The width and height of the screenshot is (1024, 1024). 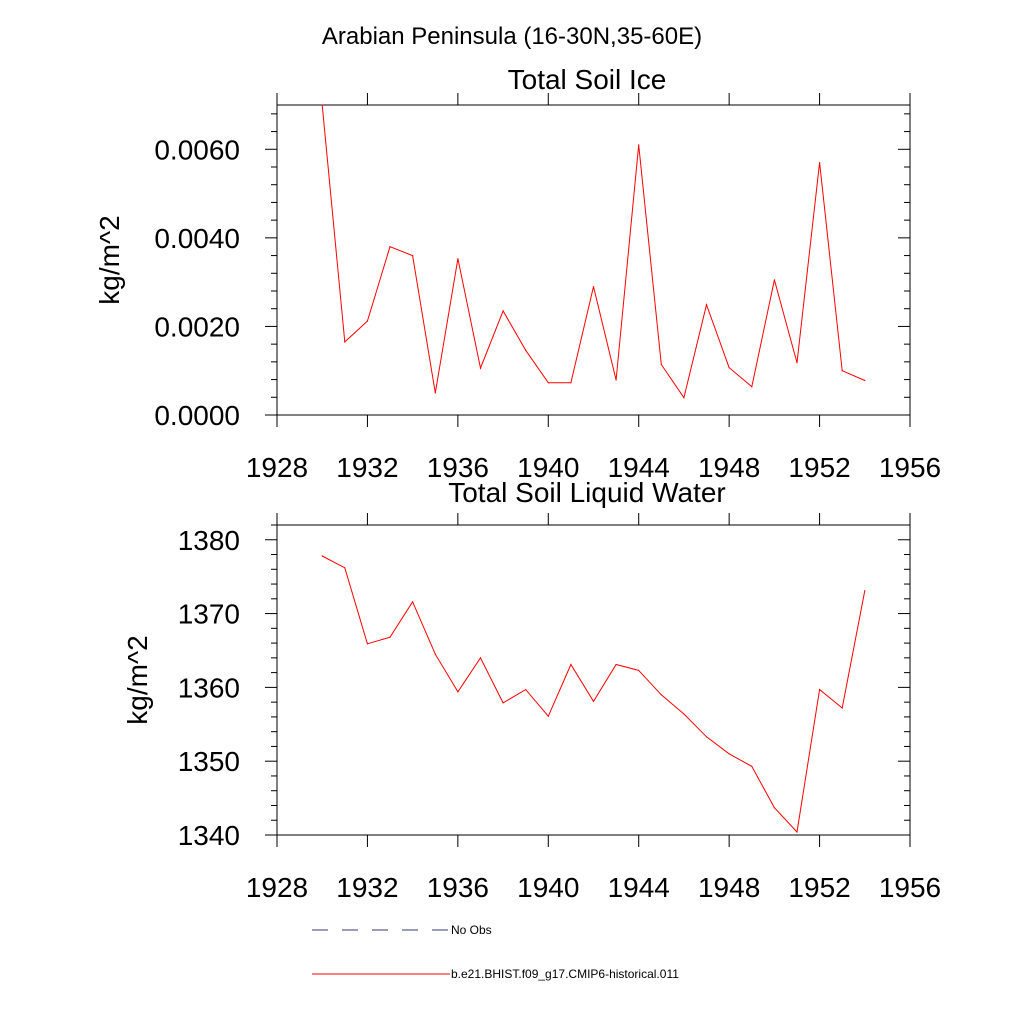 What do you see at coordinates (197, 238) in the screenshot?
I see `y-tick-label: 0.0040` at bounding box center [197, 238].